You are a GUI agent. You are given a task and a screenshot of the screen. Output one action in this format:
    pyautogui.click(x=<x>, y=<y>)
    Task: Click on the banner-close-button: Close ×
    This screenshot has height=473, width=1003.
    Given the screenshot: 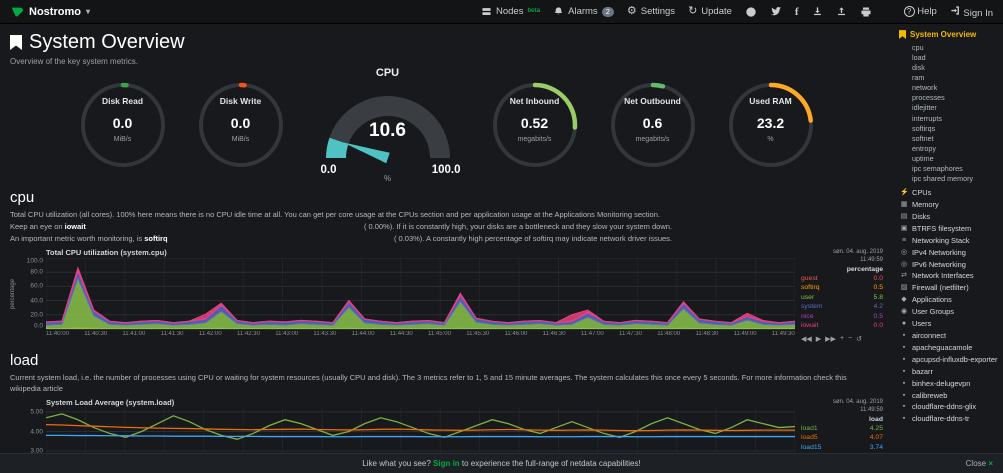 What is the action you would take?
    pyautogui.click(x=979, y=463)
    